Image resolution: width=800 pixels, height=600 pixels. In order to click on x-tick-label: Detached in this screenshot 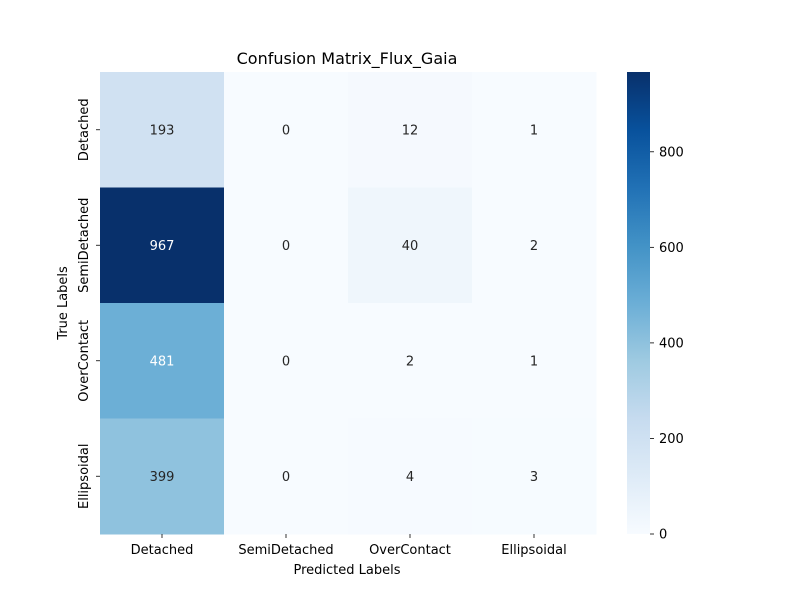, I will do `click(162, 550)`.